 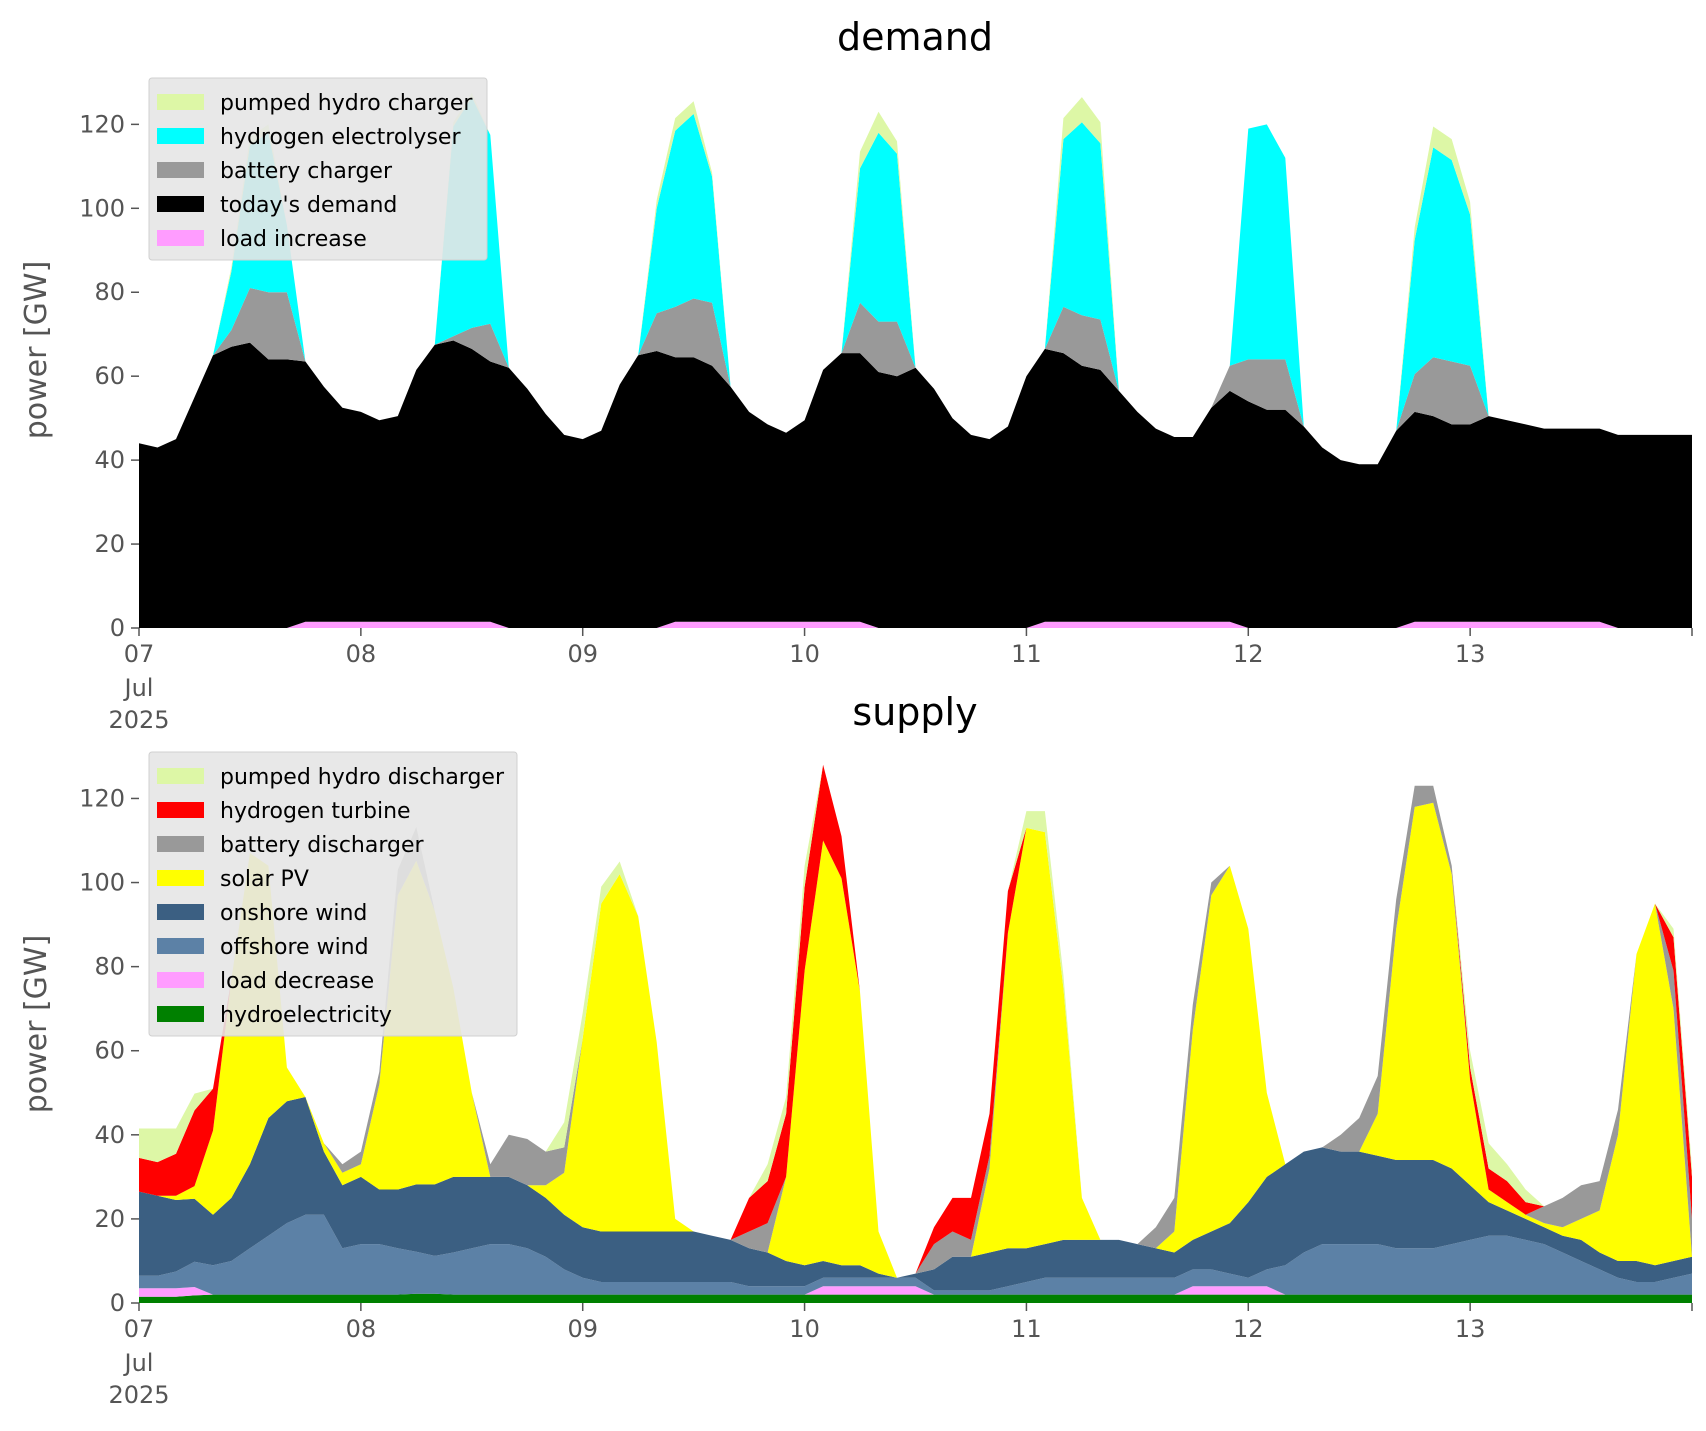 I want to click on chart-title: supply, so click(x=914, y=712).